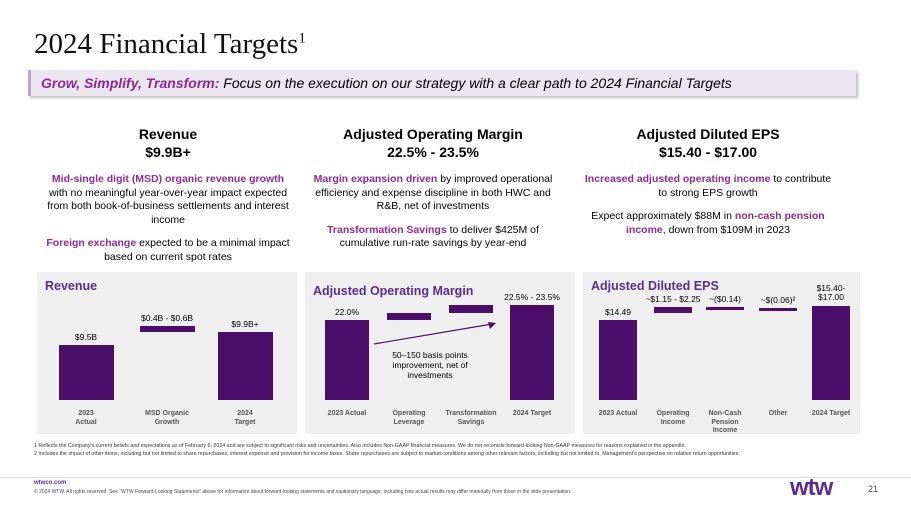  Describe the element at coordinates (168, 152) in the screenshot. I see `heading-value: $9.9B+` at that location.